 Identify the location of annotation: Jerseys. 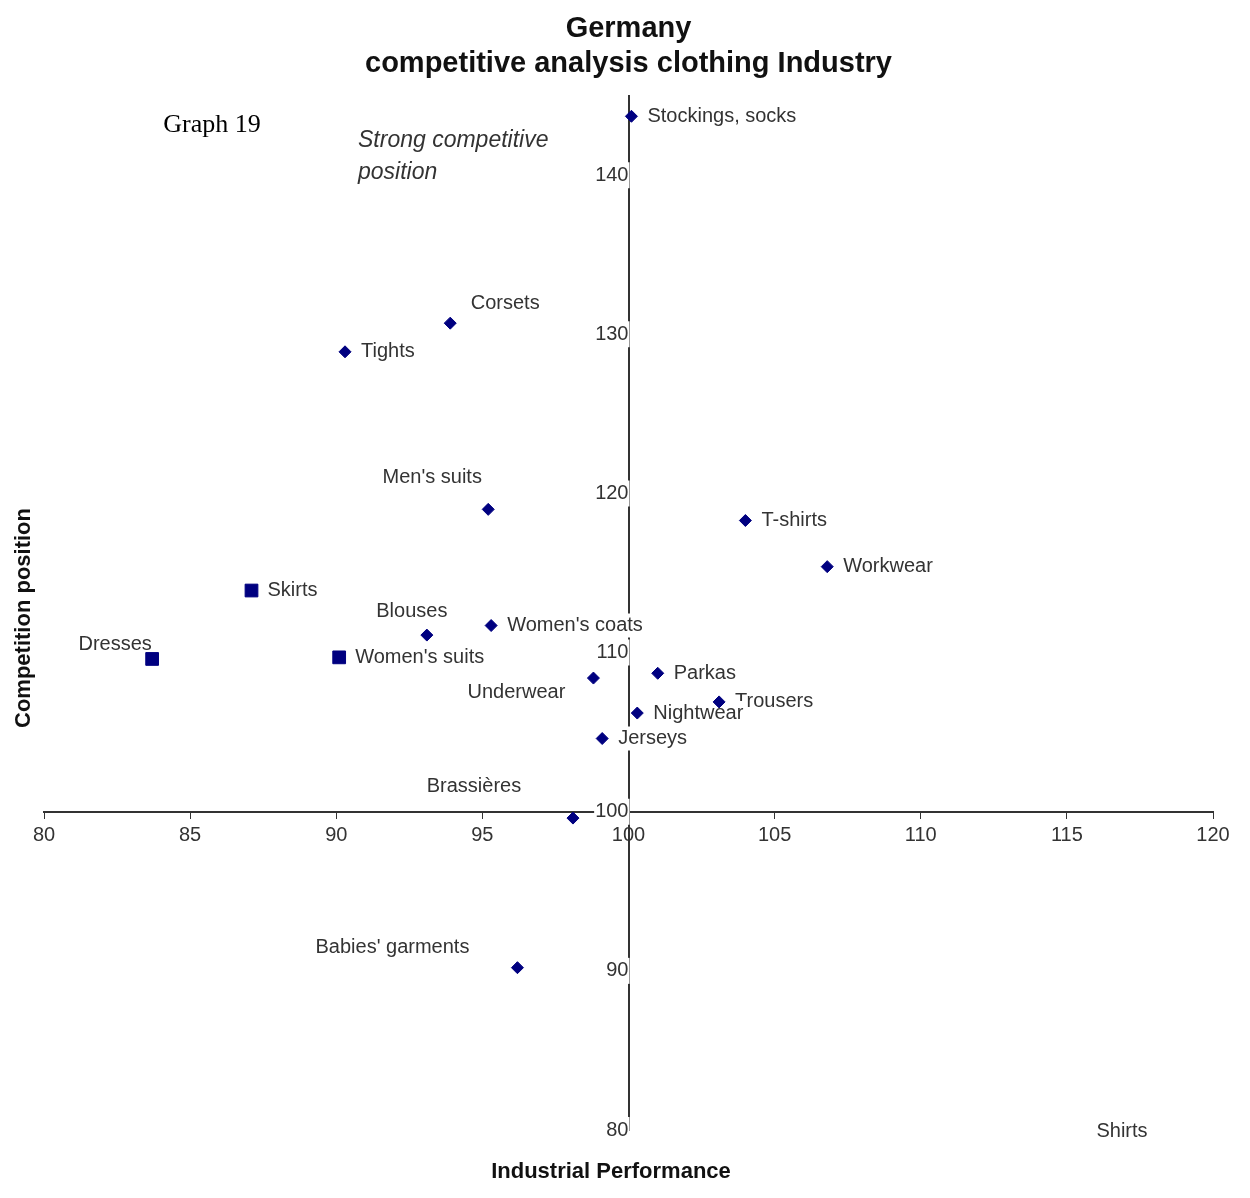
(653, 737).